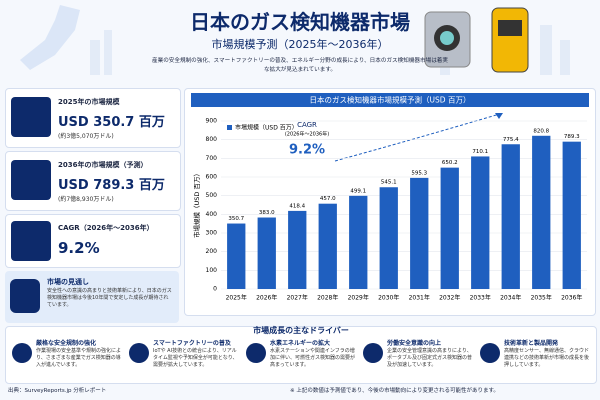 This screenshot has height=400, width=600. What do you see at coordinates (103, 165) in the screenshot?
I see `card-label: 2036年の市場規模（予測）` at bounding box center [103, 165].